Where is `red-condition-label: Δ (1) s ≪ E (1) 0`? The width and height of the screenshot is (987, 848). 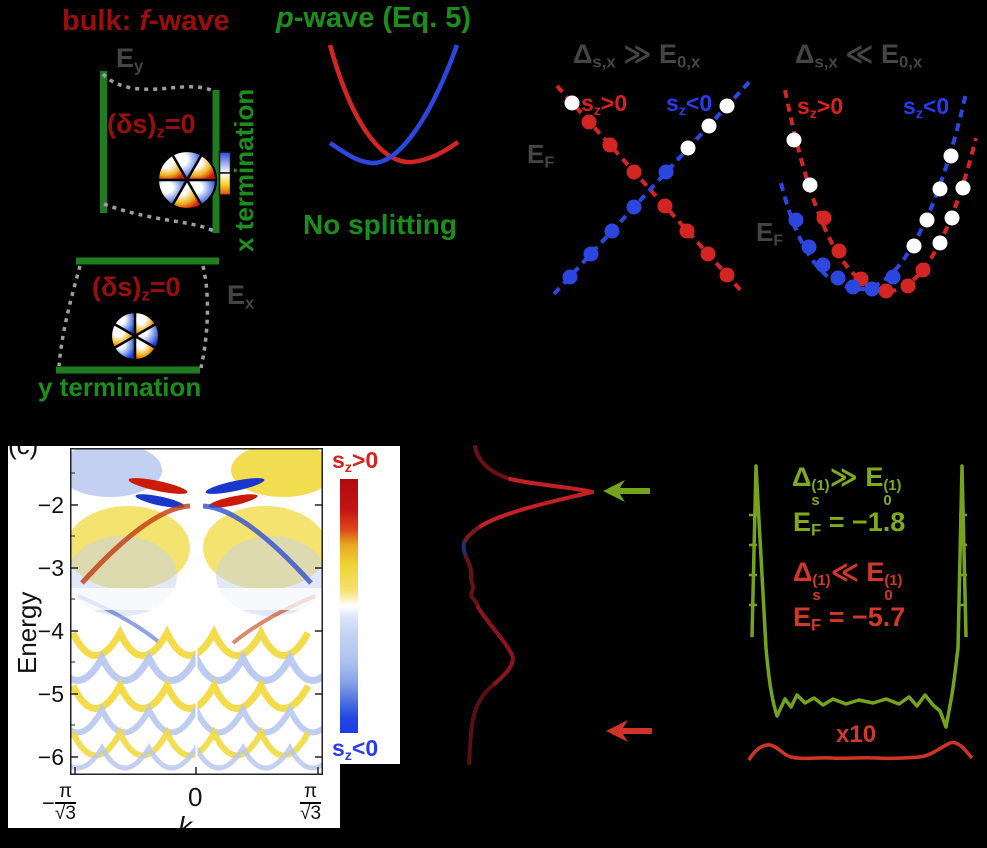
red-condition-label: Δ (1) s ≪ E (1) 0 is located at coordinates (848, 580).